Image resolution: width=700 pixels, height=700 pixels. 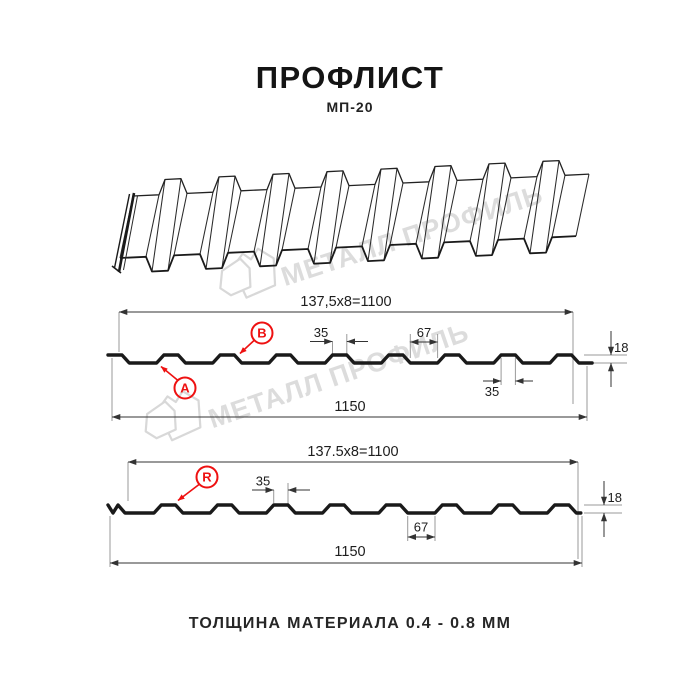 What do you see at coordinates (178, 382) in the screenshot?
I see `callout-a: A` at bounding box center [178, 382].